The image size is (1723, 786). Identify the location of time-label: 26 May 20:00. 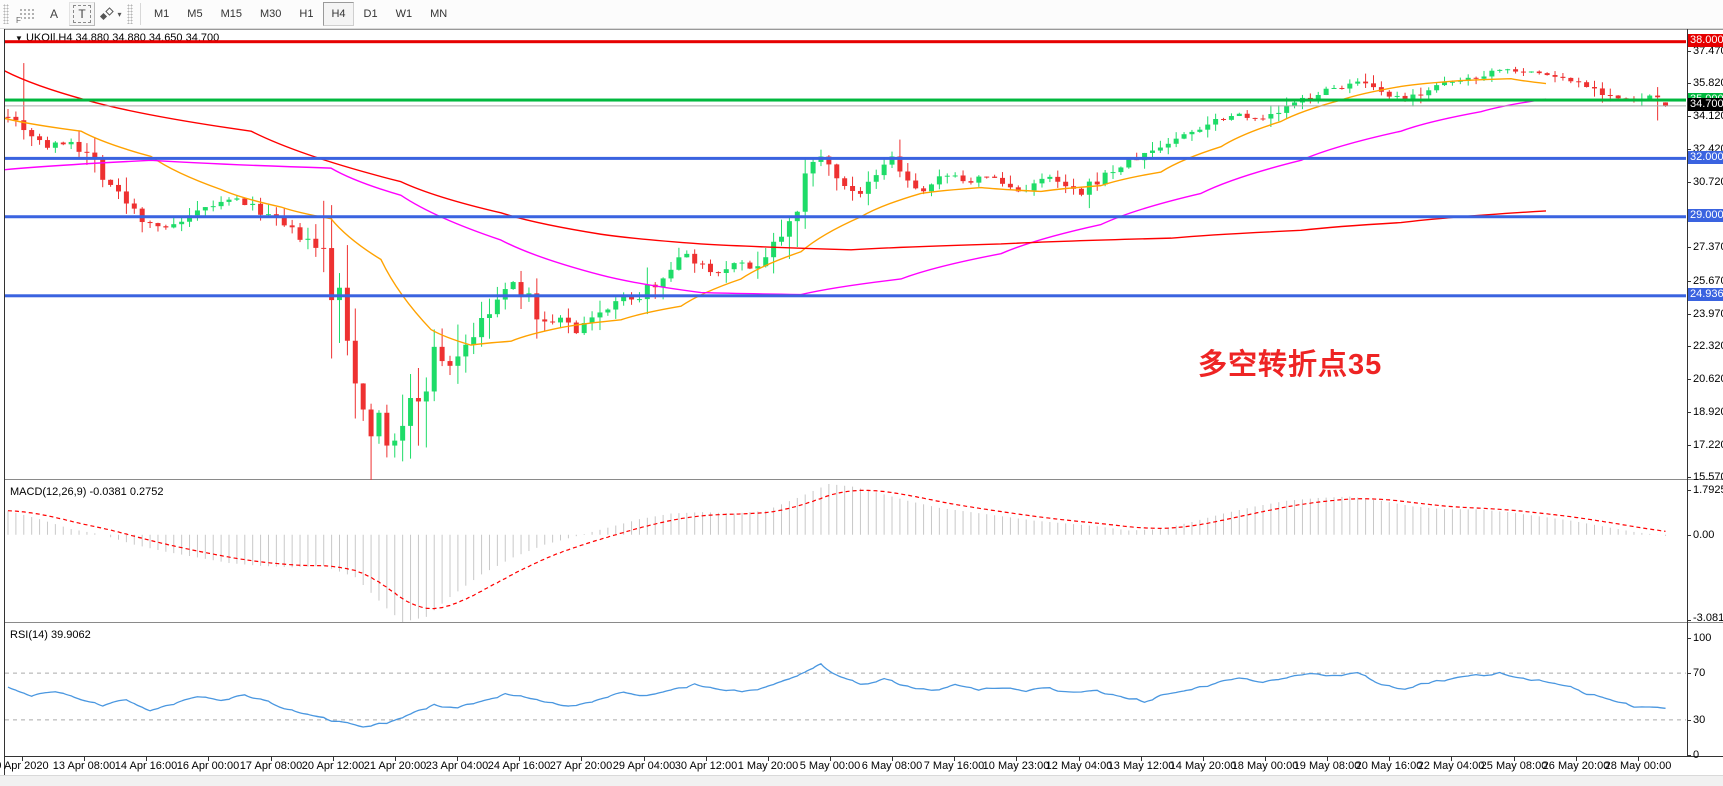
(1576, 766).